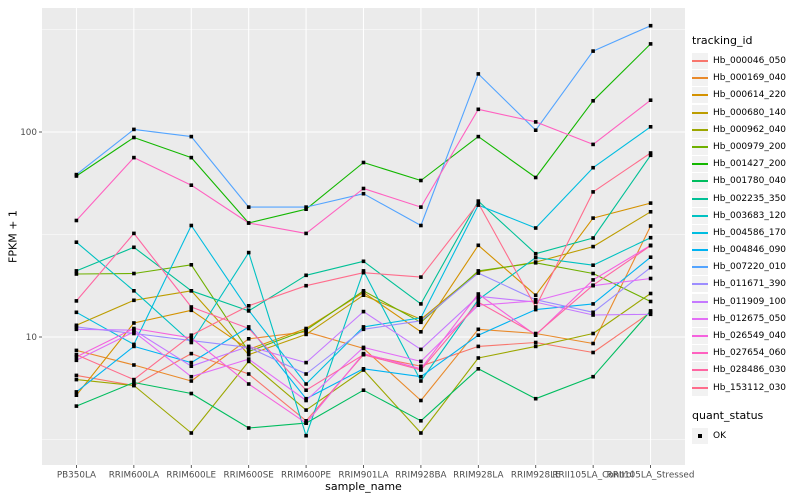 This screenshot has height=500, width=800. I want to click on legend-item-label: Hb_000614_220, so click(750, 95).